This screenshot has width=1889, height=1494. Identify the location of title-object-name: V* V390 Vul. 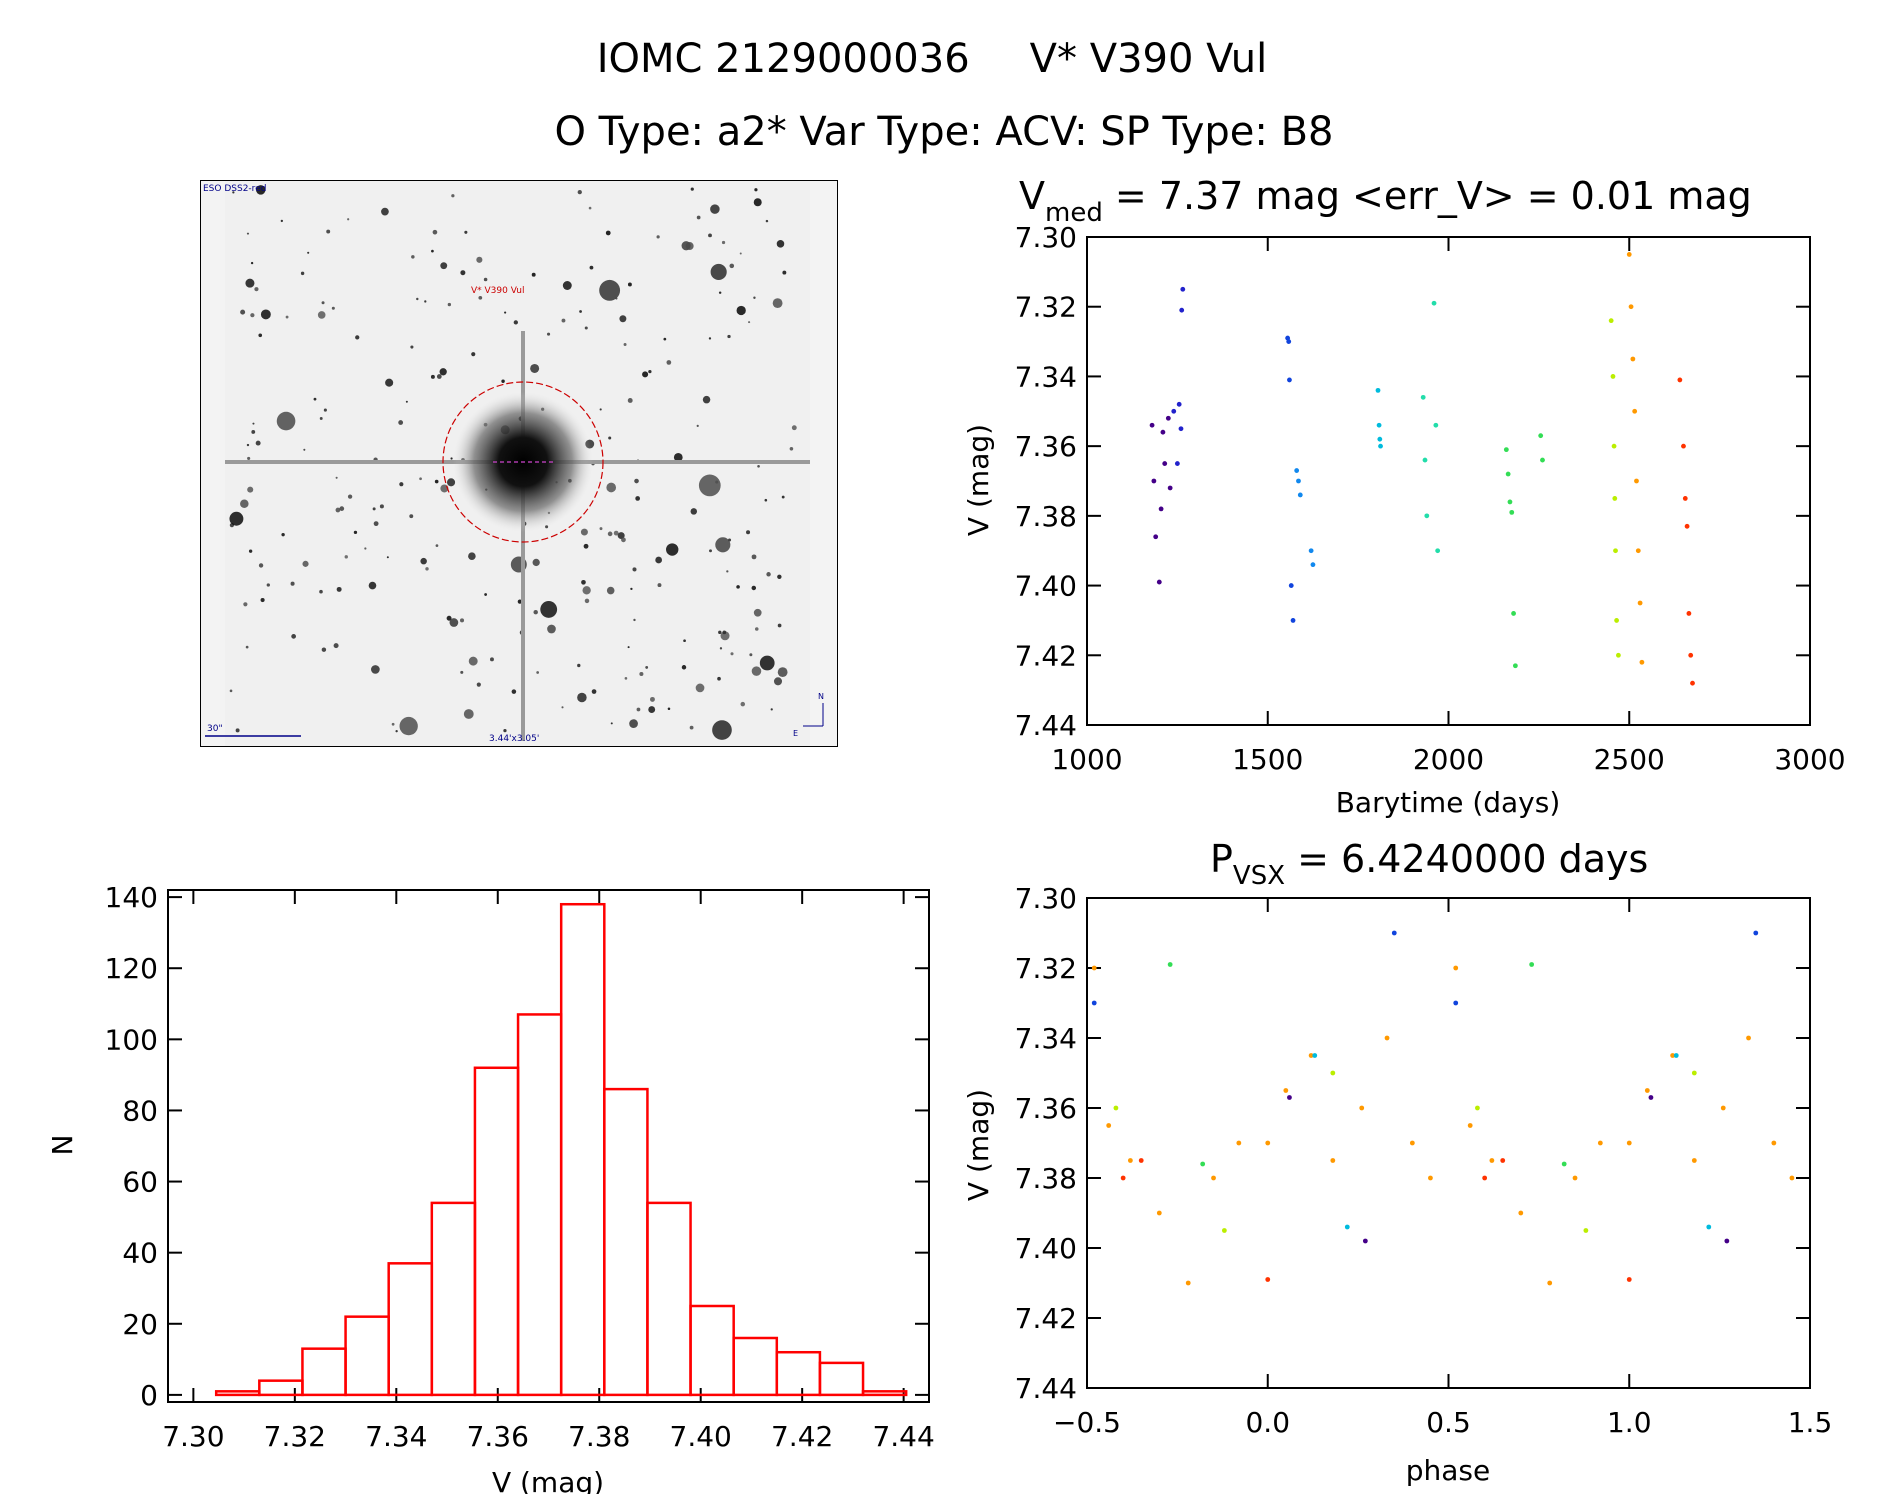
(1149, 59).